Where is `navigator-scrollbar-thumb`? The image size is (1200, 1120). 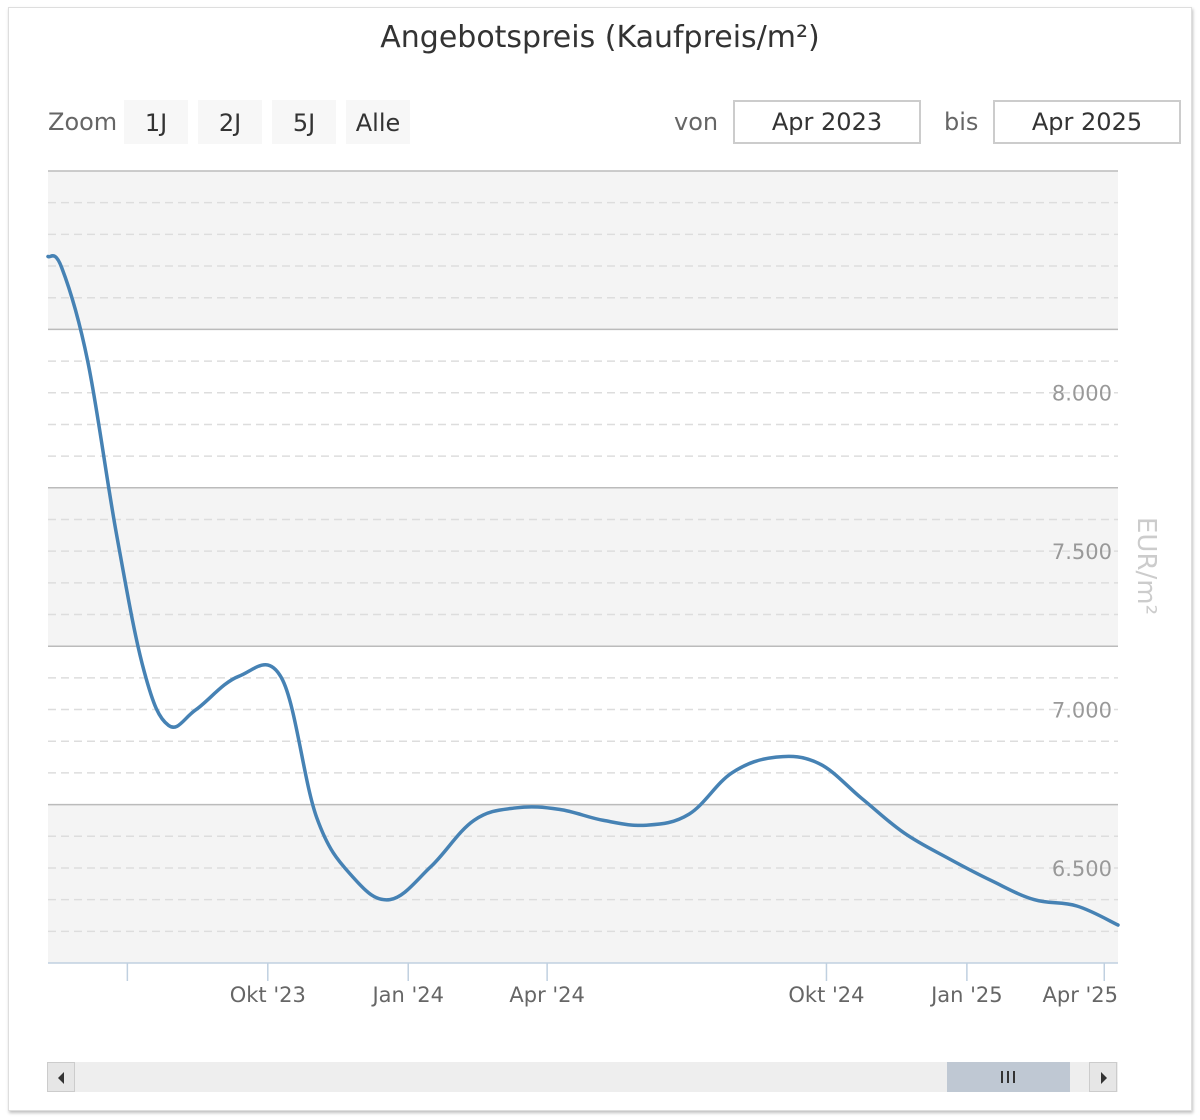
navigator-scrollbar-thumb is located at coordinates (1008, 1077).